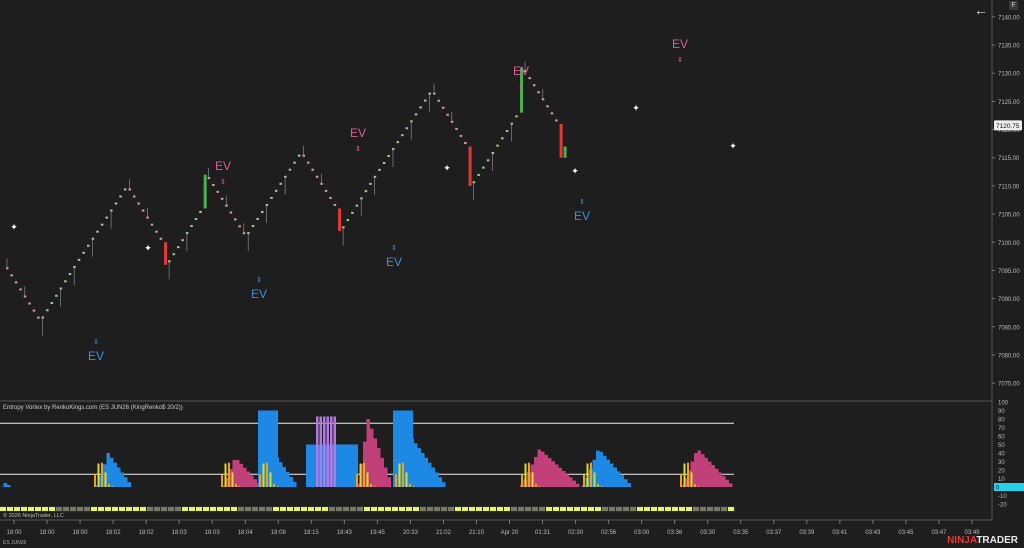 This screenshot has width=1024, height=548. I want to click on instrument-label: ES JUN26, so click(15, 543).